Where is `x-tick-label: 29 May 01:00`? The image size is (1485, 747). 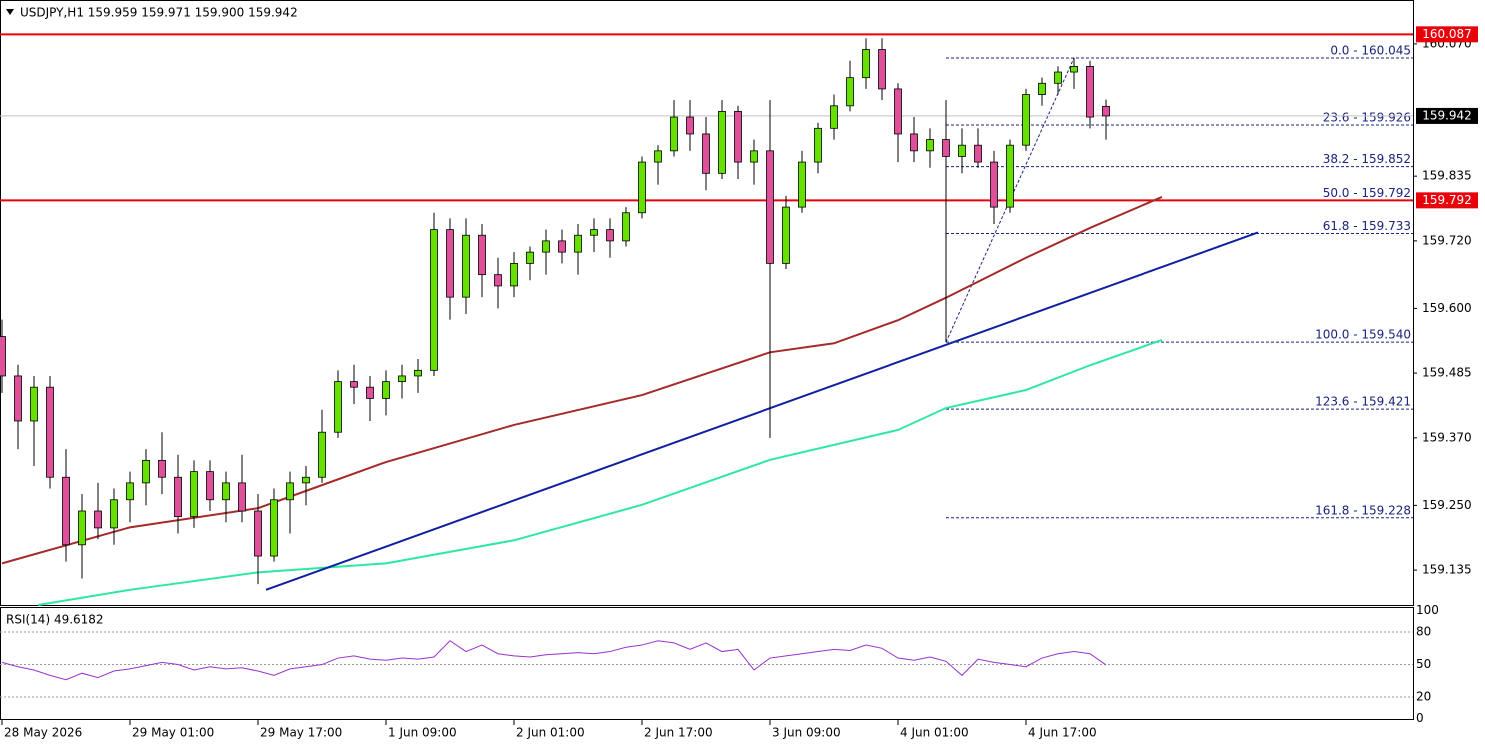 x-tick-label: 29 May 01:00 is located at coordinates (173, 733).